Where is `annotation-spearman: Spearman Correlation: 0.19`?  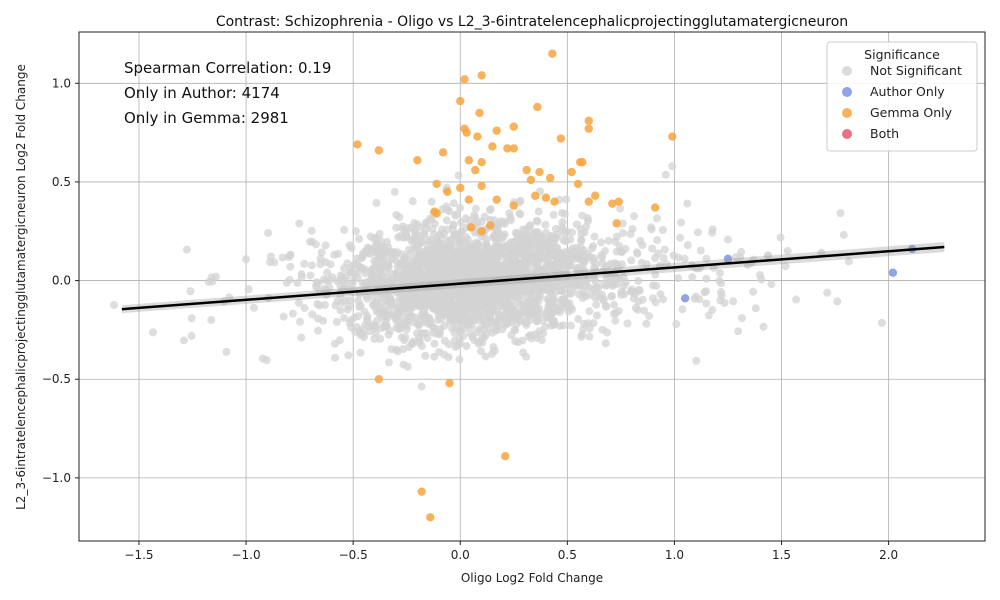
annotation-spearman: Spearman Correlation: 0.19 is located at coordinates (227, 68).